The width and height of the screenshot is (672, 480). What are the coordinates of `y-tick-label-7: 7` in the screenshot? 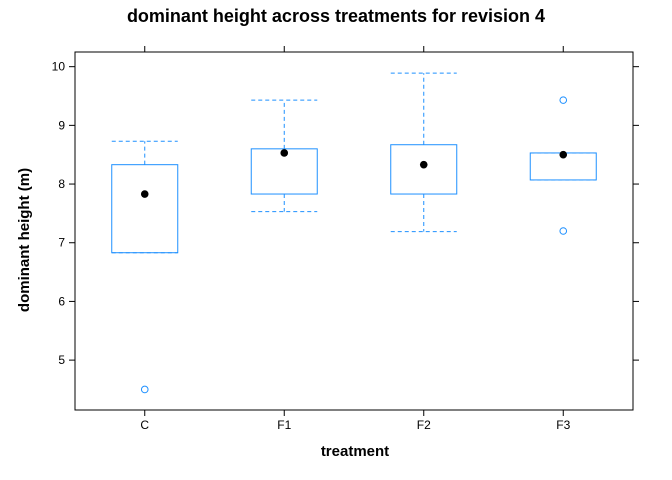 It's located at (61, 243).